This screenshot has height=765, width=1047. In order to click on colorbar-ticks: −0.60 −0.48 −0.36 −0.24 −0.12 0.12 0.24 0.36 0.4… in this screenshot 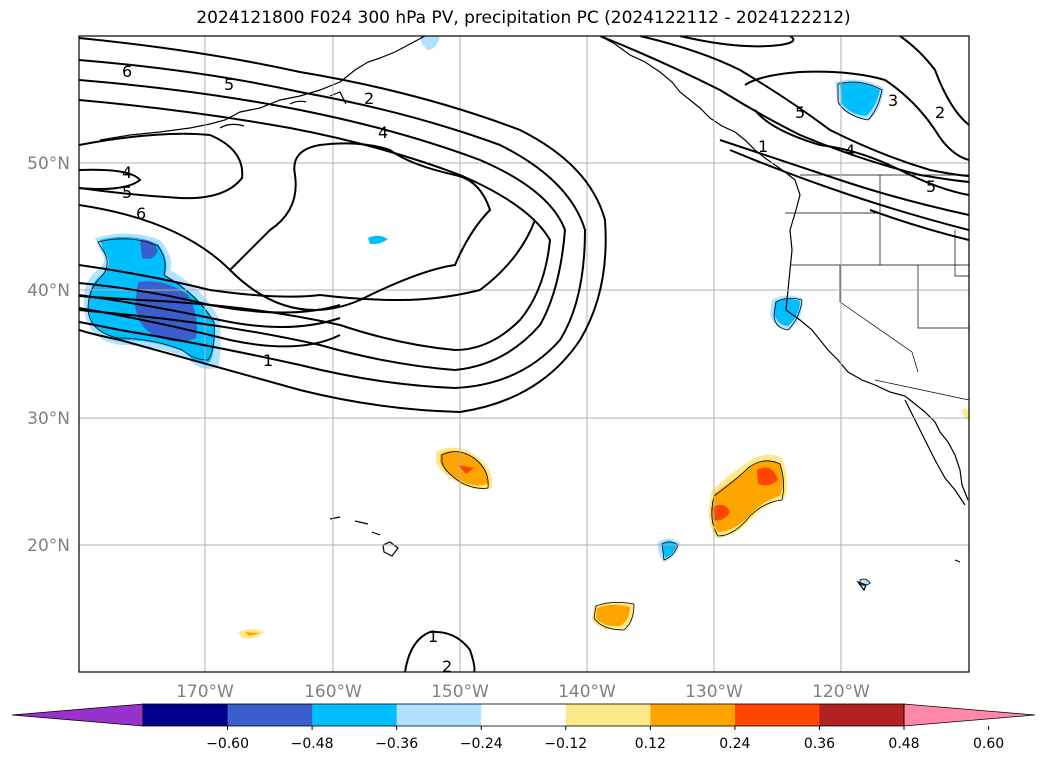, I will do `click(605, 739)`.